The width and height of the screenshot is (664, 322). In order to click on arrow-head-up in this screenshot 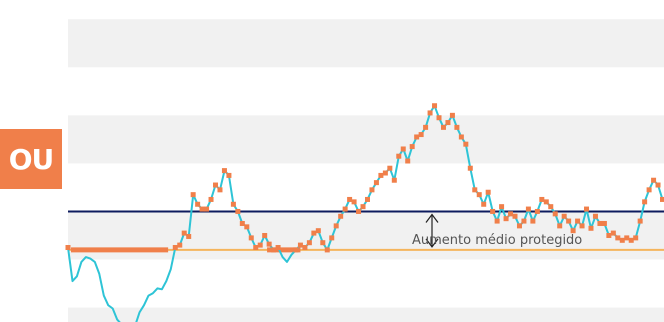, I will do `click(432, 218)`.